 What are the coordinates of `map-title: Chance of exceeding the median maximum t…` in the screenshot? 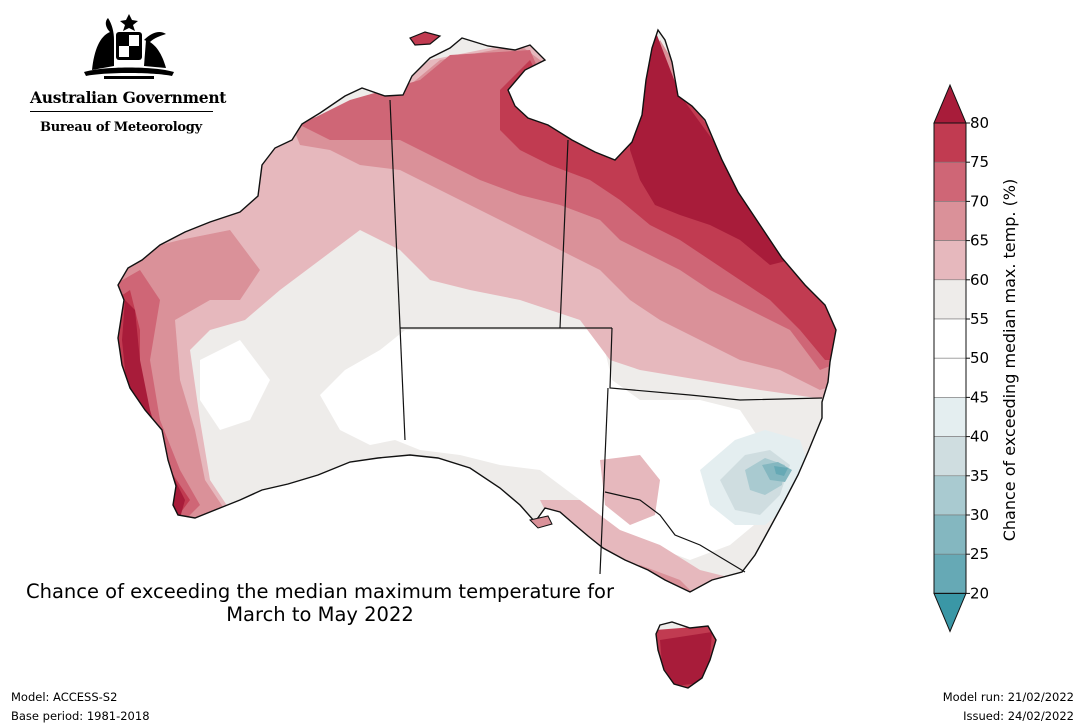 It's located at (320, 603).